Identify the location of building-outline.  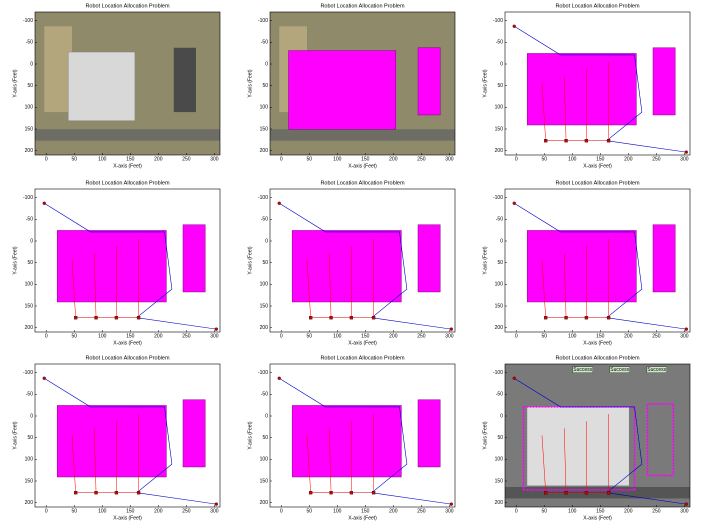
(660, 440).